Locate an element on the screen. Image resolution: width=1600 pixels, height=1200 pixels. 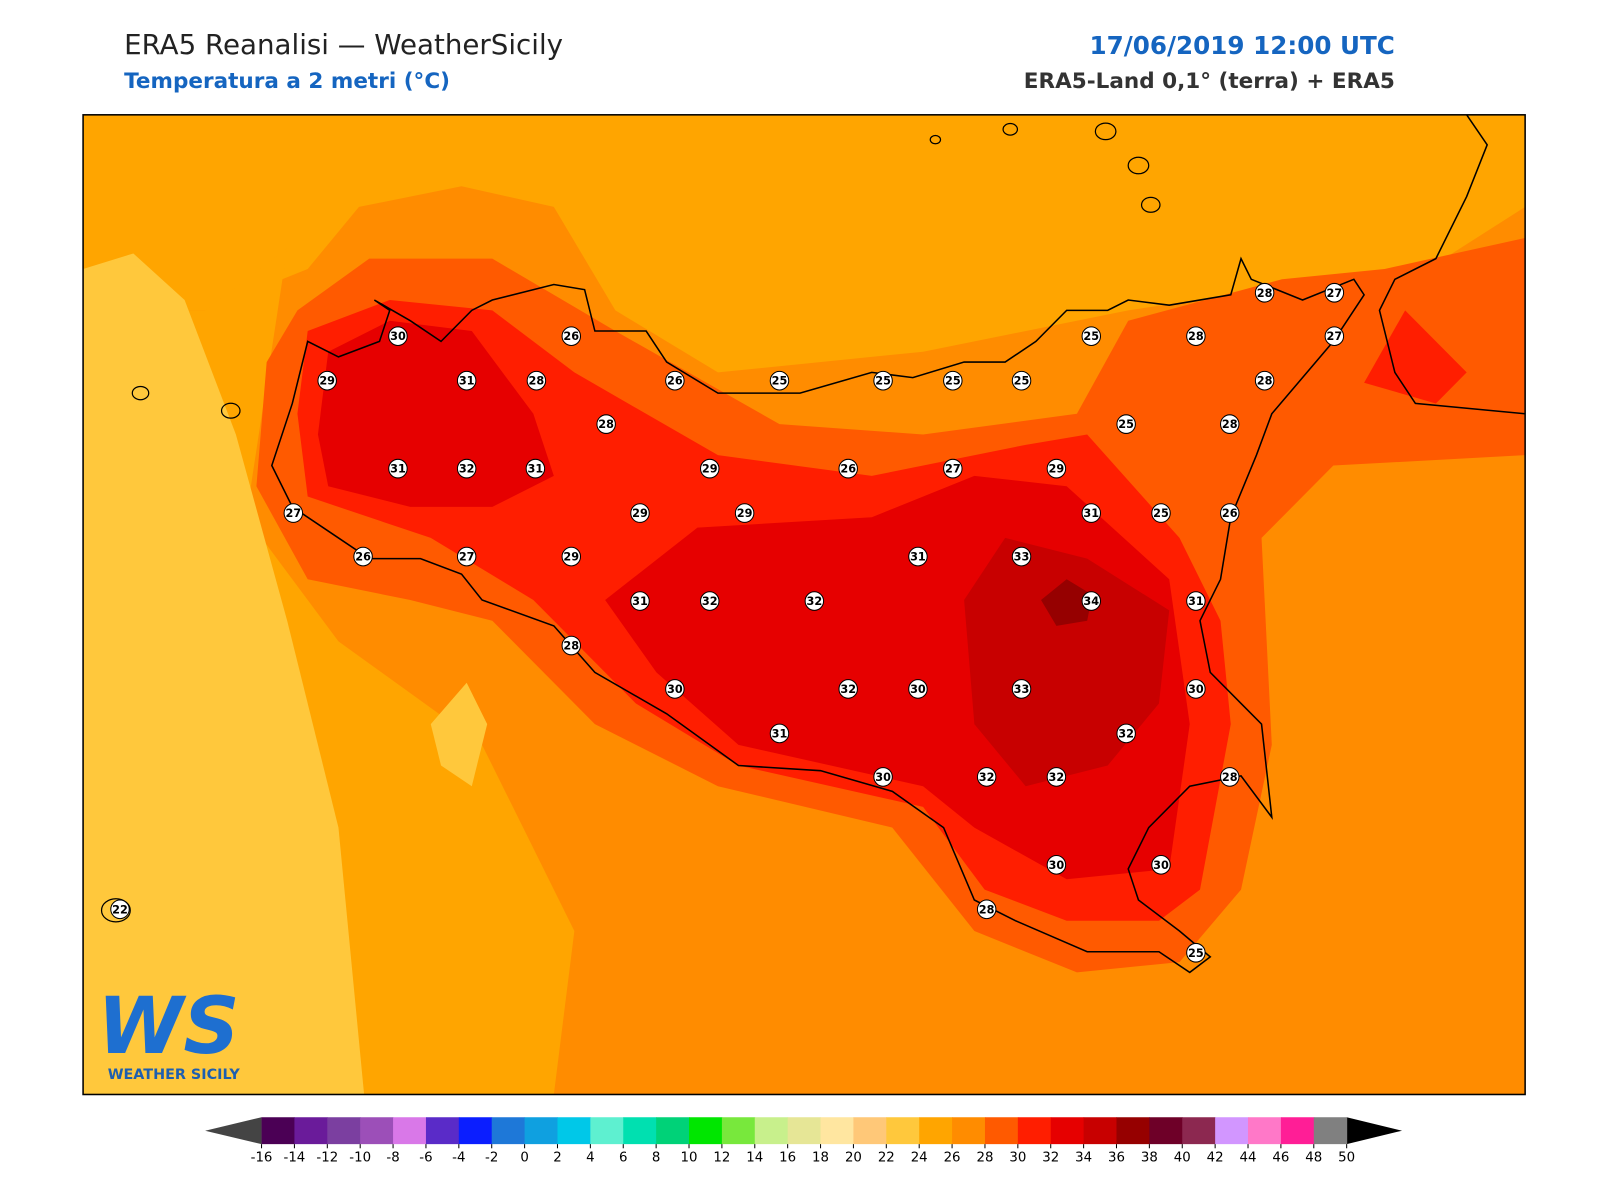
colorbar-tick-label: 14 is located at coordinates (754, 1158).